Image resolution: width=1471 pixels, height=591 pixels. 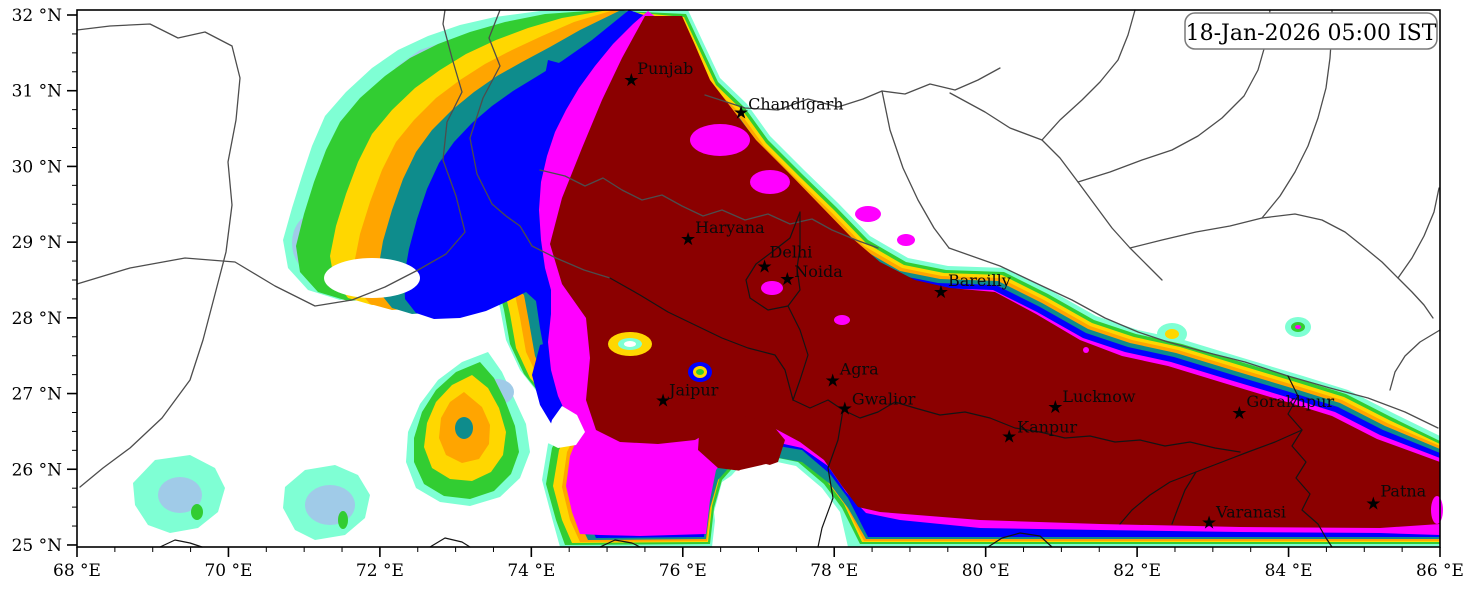 I want to click on city-label: Chandigarh, so click(x=795, y=104).